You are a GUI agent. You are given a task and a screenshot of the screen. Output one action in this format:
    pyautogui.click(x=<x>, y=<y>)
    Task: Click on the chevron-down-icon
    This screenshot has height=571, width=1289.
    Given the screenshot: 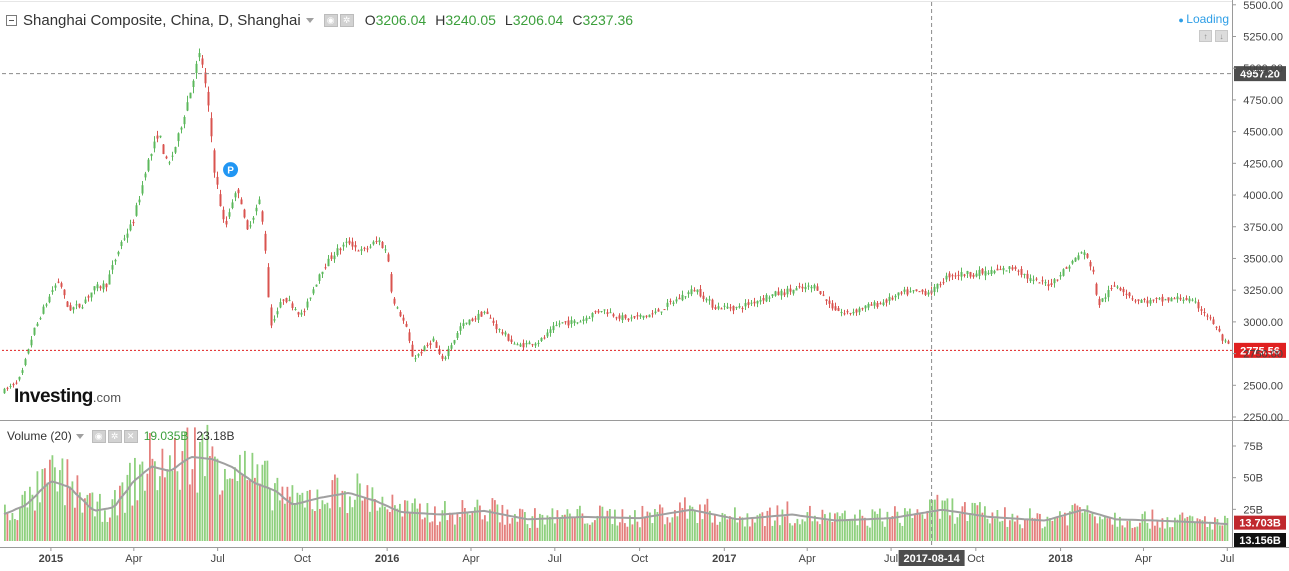 What is the action you would take?
    pyautogui.click(x=309, y=20)
    